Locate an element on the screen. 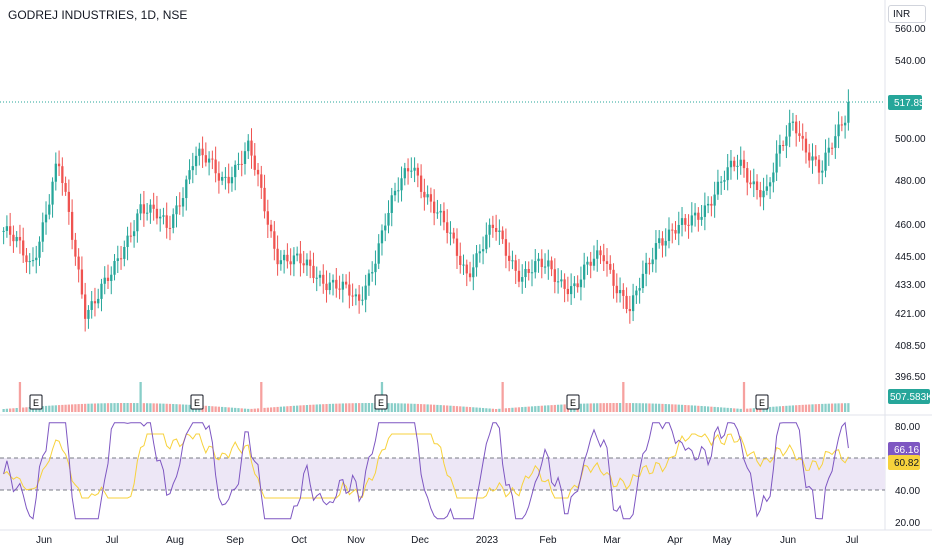 Image resolution: width=932 pixels, height=550 pixels. chart-title: GODREJ INDUSTRIES, 1D, NSE is located at coordinates (98, 15).